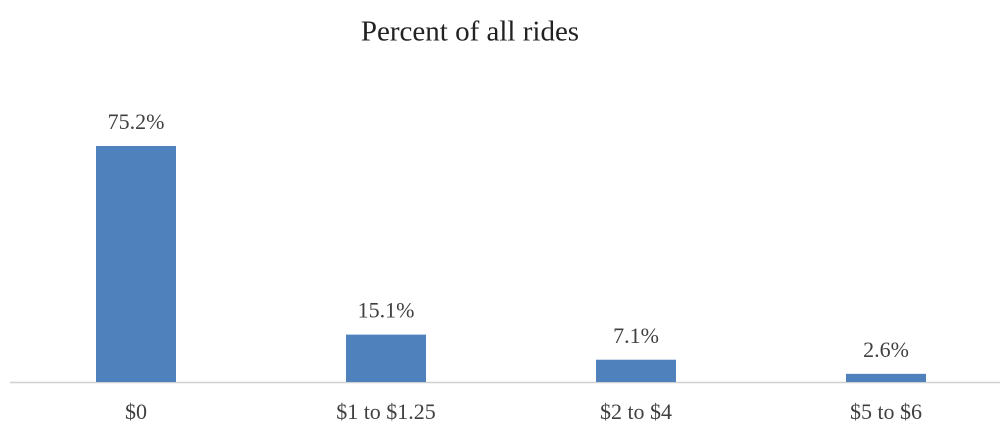 This screenshot has width=1000, height=430. Describe the element at coordinates (470, 32) in the screenshot. I see `chart-title: Percent of all rides` at that location.